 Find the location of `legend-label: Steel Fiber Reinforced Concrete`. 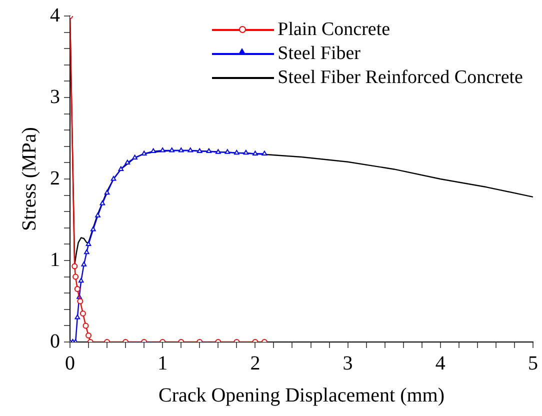

legend-label: Steel Fiber Reinforced Concrete is located at coordinates (400, 78).